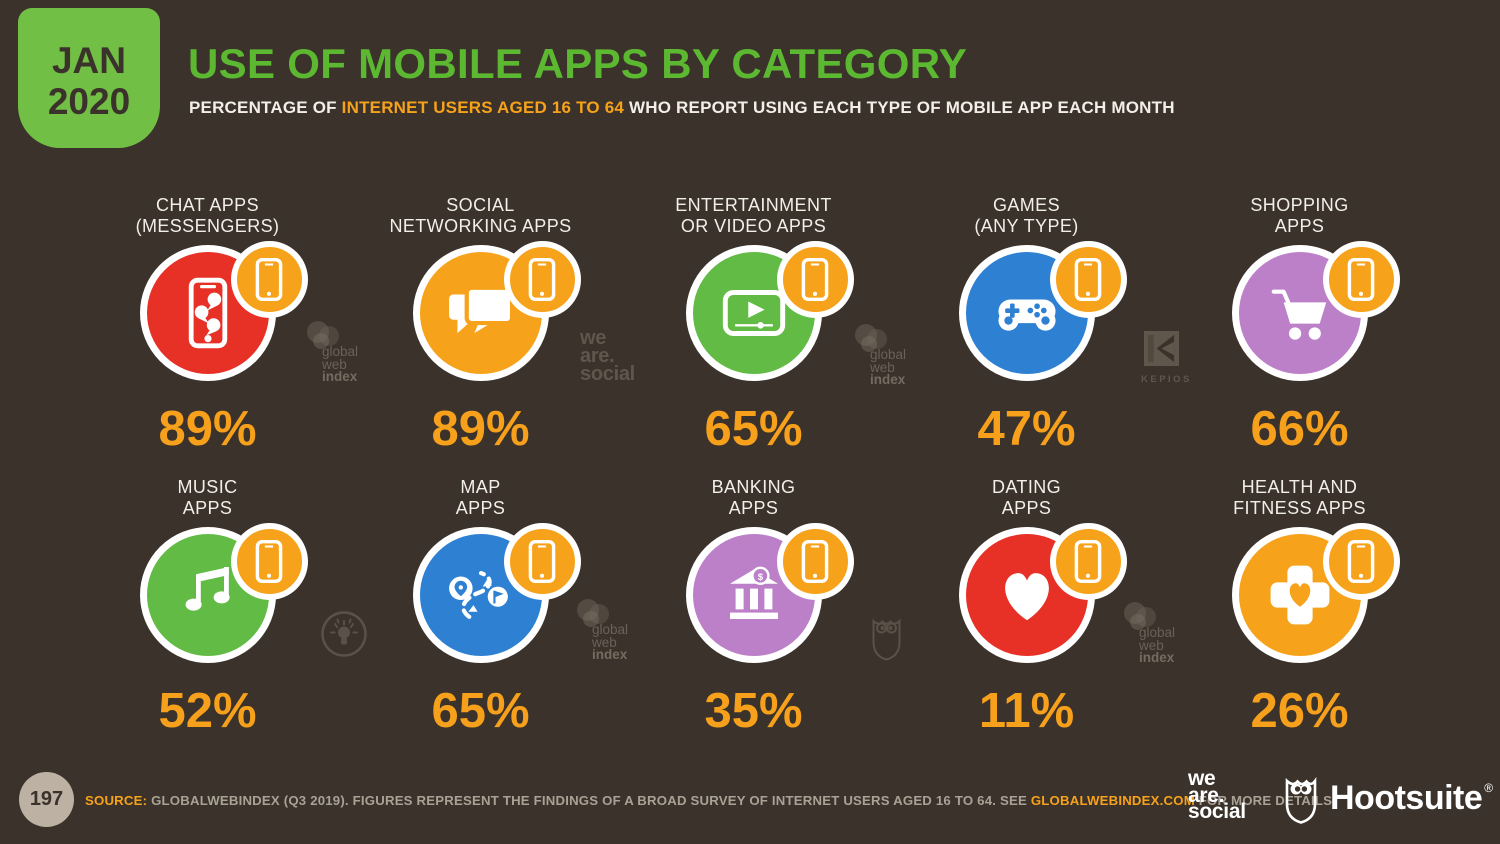  What do you see at coordinates (1299, 429) in the screenshot?
I see `percentage-value: 66%` at bounding box center [1299, 429].